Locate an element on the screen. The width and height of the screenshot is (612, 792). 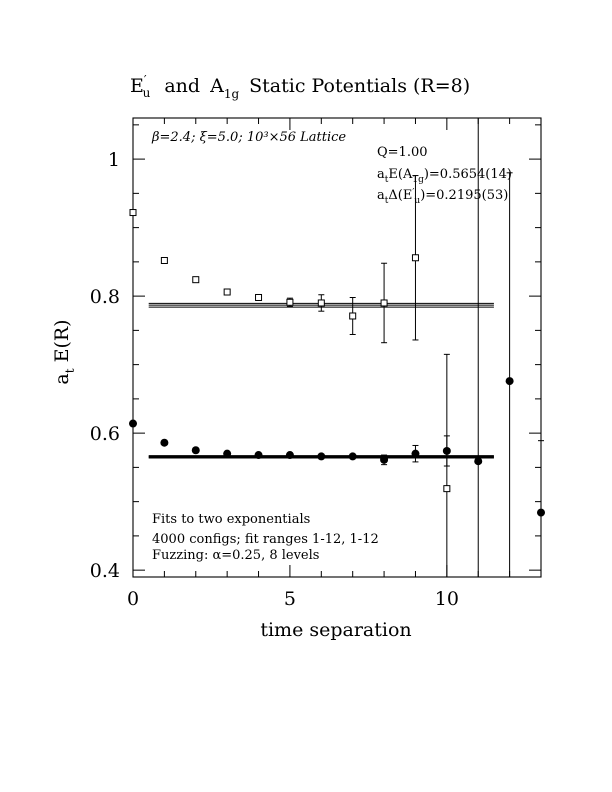
x-tick-label: 5 is located at coordinates (290, 599).